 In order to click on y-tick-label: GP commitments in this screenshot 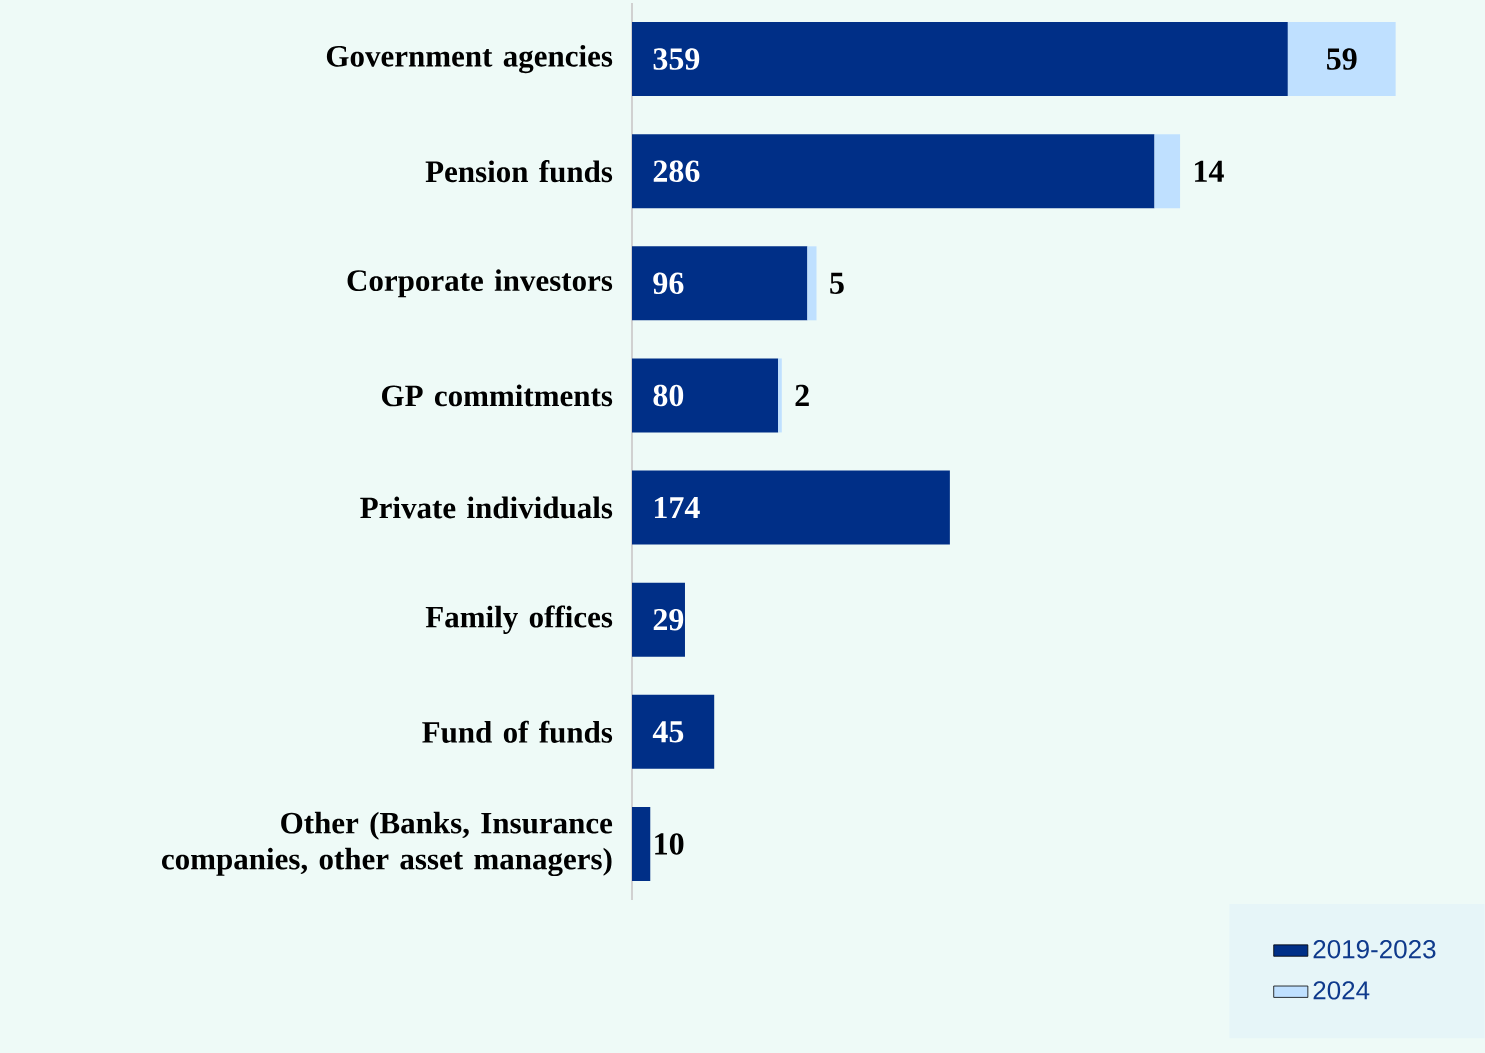, I will do `click(497, 395)`.